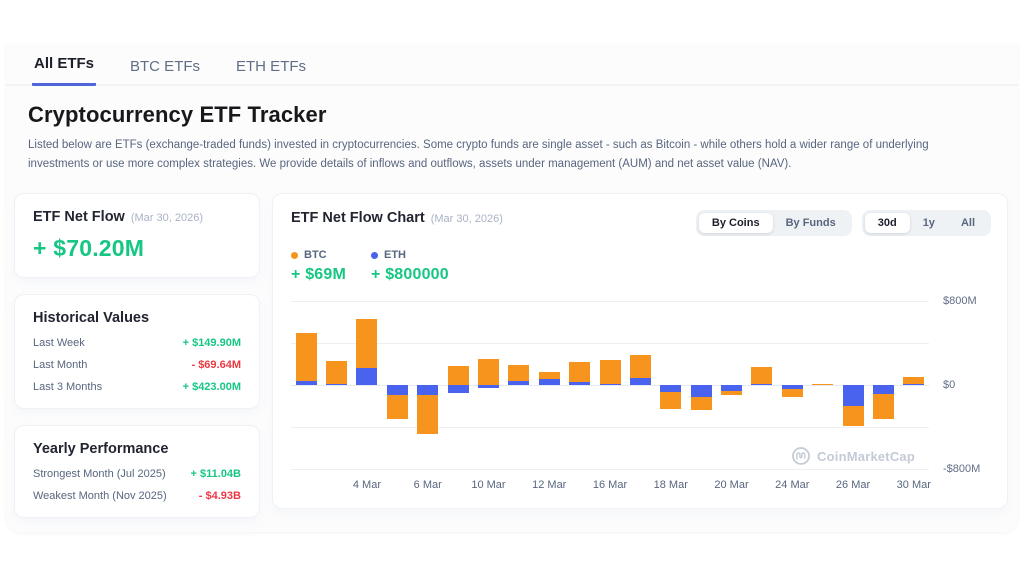  I want to click on yearly-row-strongest: Strongest Month (Jul 2025) + $11.04B, so click(137, 474).